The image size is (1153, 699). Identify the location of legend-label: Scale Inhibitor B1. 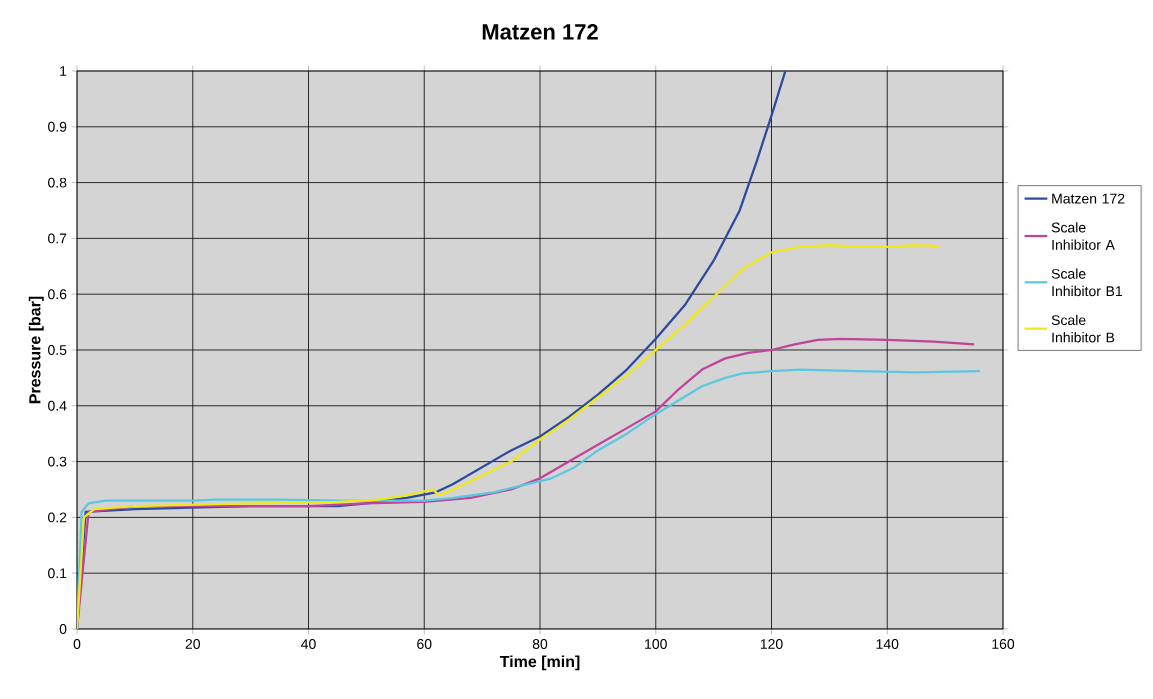
(1087, 282).